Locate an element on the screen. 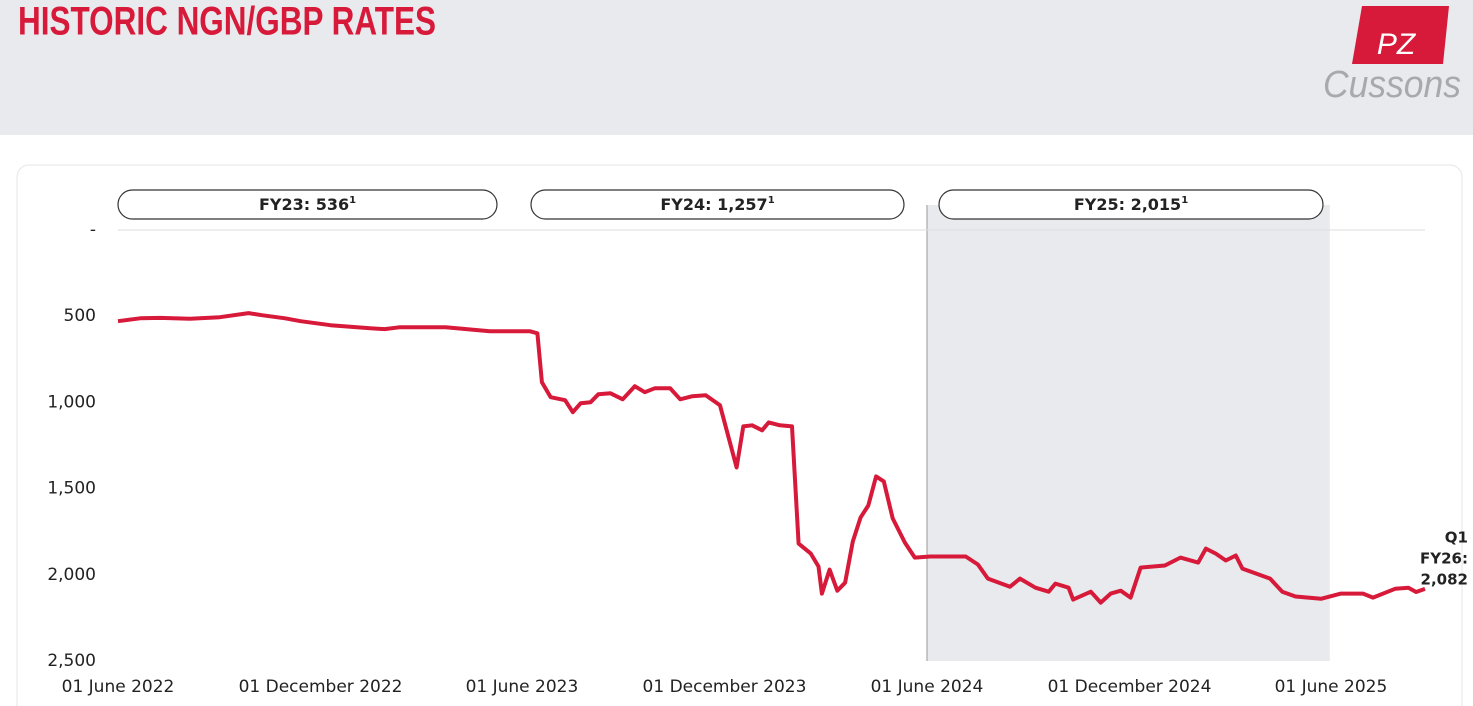 Image resolution: width=1473 pixels, height=706 pixels. x-tick-label: 01 June 2024 is located at coordinates (927, 687).